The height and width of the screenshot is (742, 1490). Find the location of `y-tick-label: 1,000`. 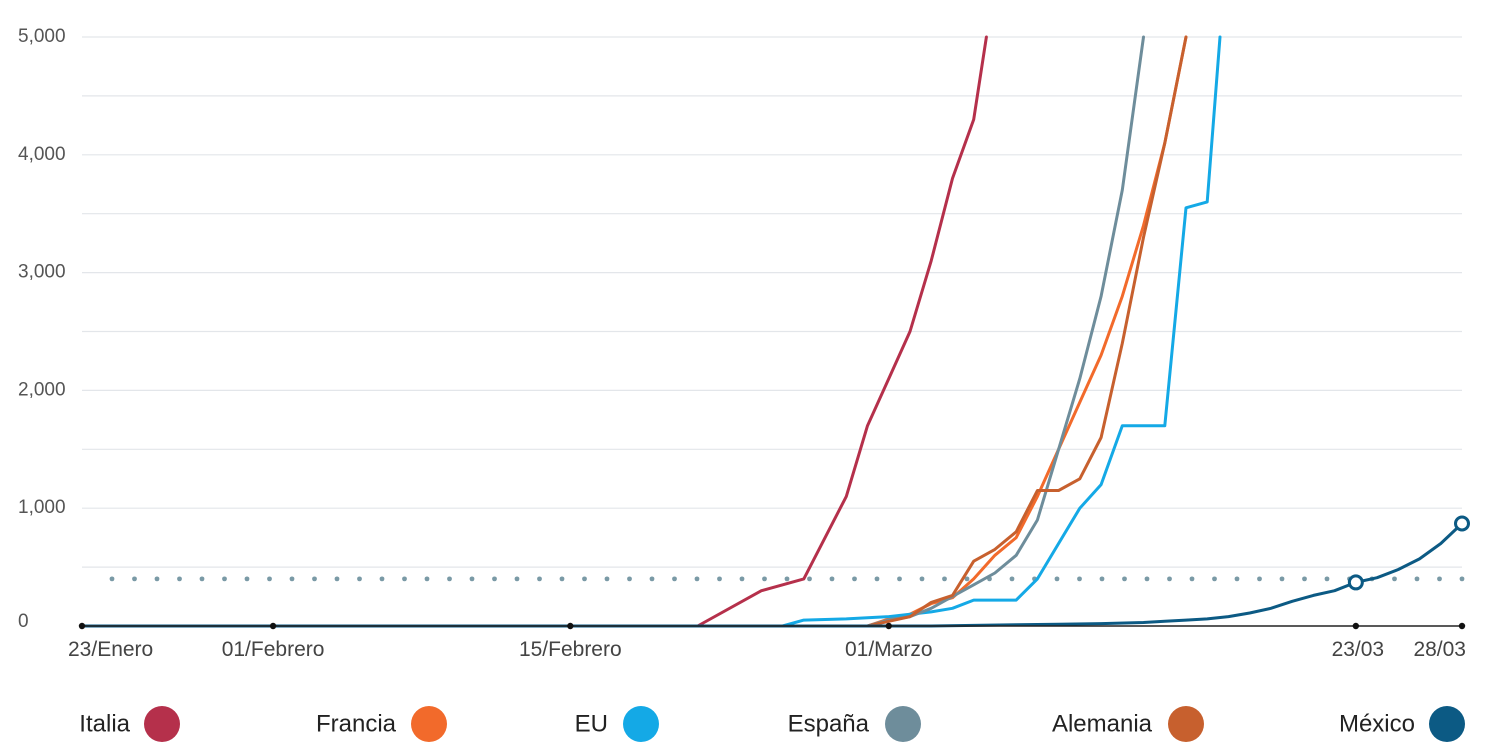

y-tick-label: 1,000 is located at coordinates (42, 507).